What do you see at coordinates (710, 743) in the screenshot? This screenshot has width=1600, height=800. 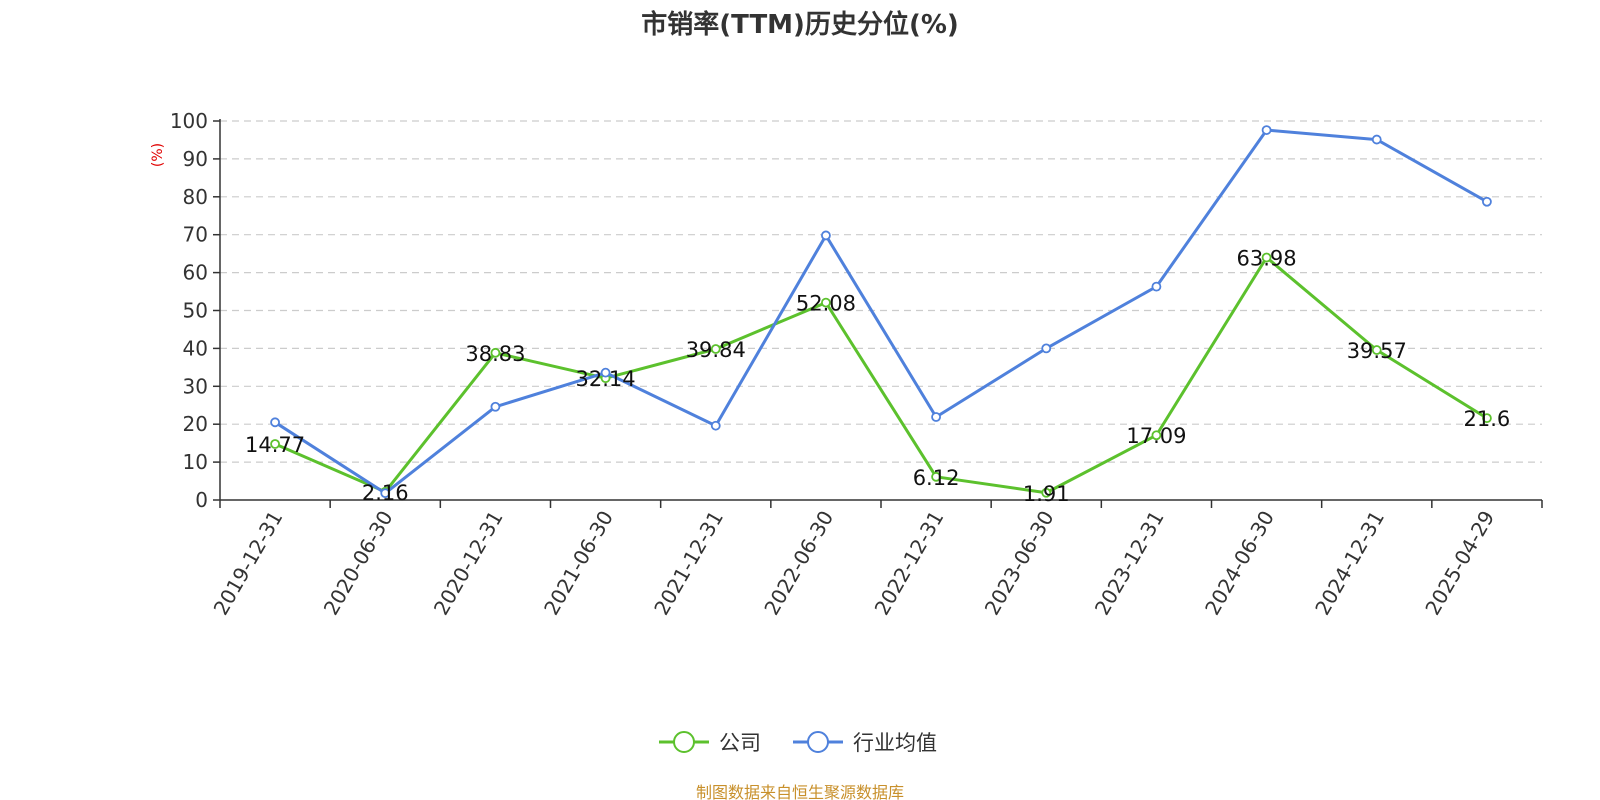 I see `legend-item-0: 公司` at bounding box center [710, 743].